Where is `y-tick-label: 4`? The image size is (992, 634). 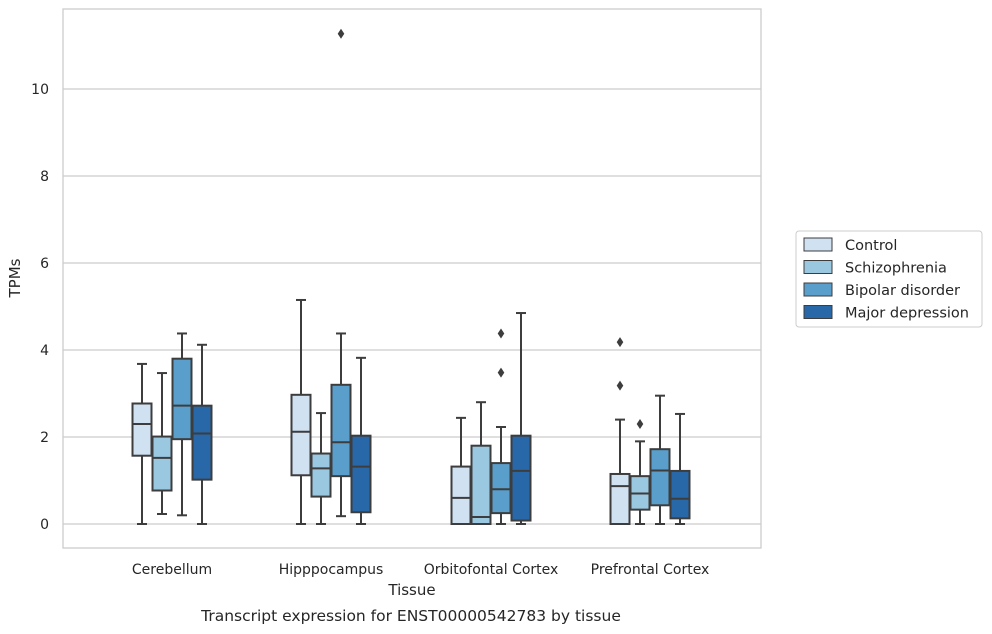
y-tick-label: 4 is located at coordinates (44, 351).